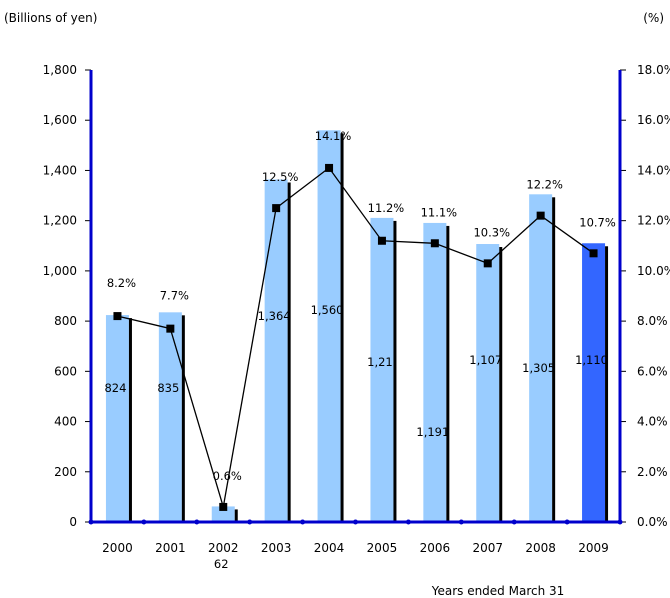  What do you see at coordinates (435, 548) in the screenshot?
I see `x-tick-label: 2006` at bounding box center [435, 548].